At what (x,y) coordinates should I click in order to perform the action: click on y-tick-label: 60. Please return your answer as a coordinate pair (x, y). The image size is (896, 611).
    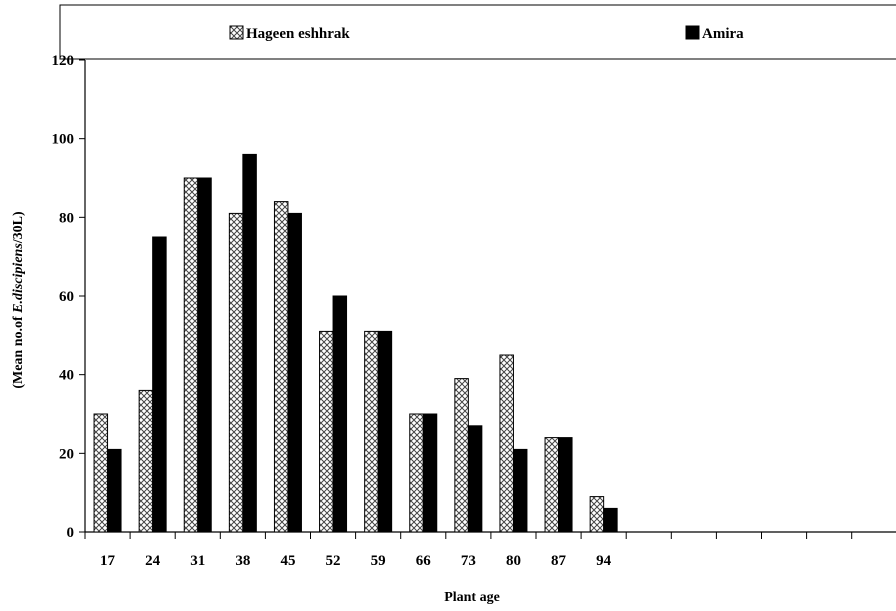
    Looking at the image, I should click on (66, 297).